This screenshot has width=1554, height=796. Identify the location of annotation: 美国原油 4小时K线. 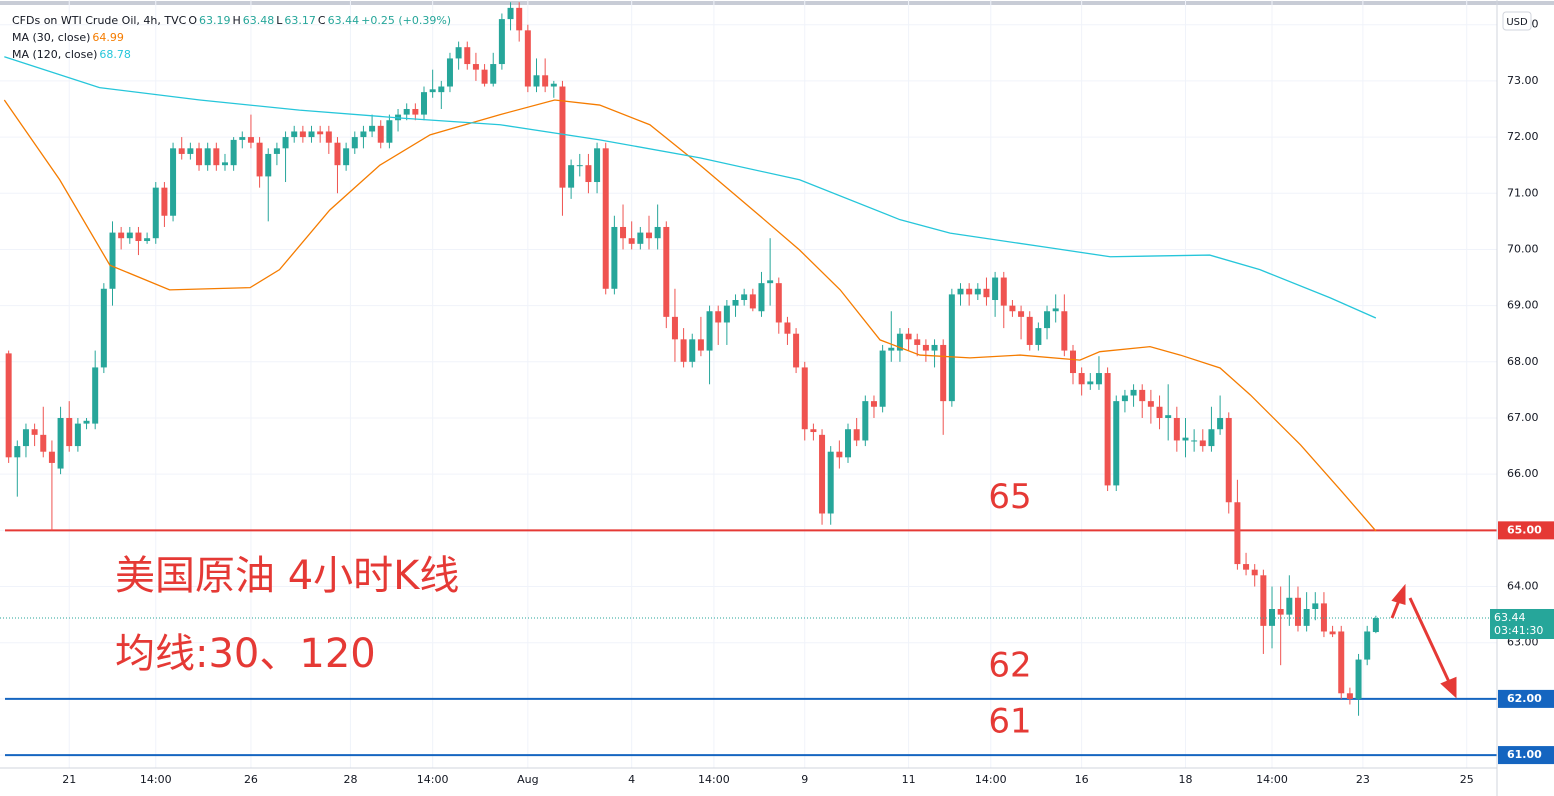
(287, 576).